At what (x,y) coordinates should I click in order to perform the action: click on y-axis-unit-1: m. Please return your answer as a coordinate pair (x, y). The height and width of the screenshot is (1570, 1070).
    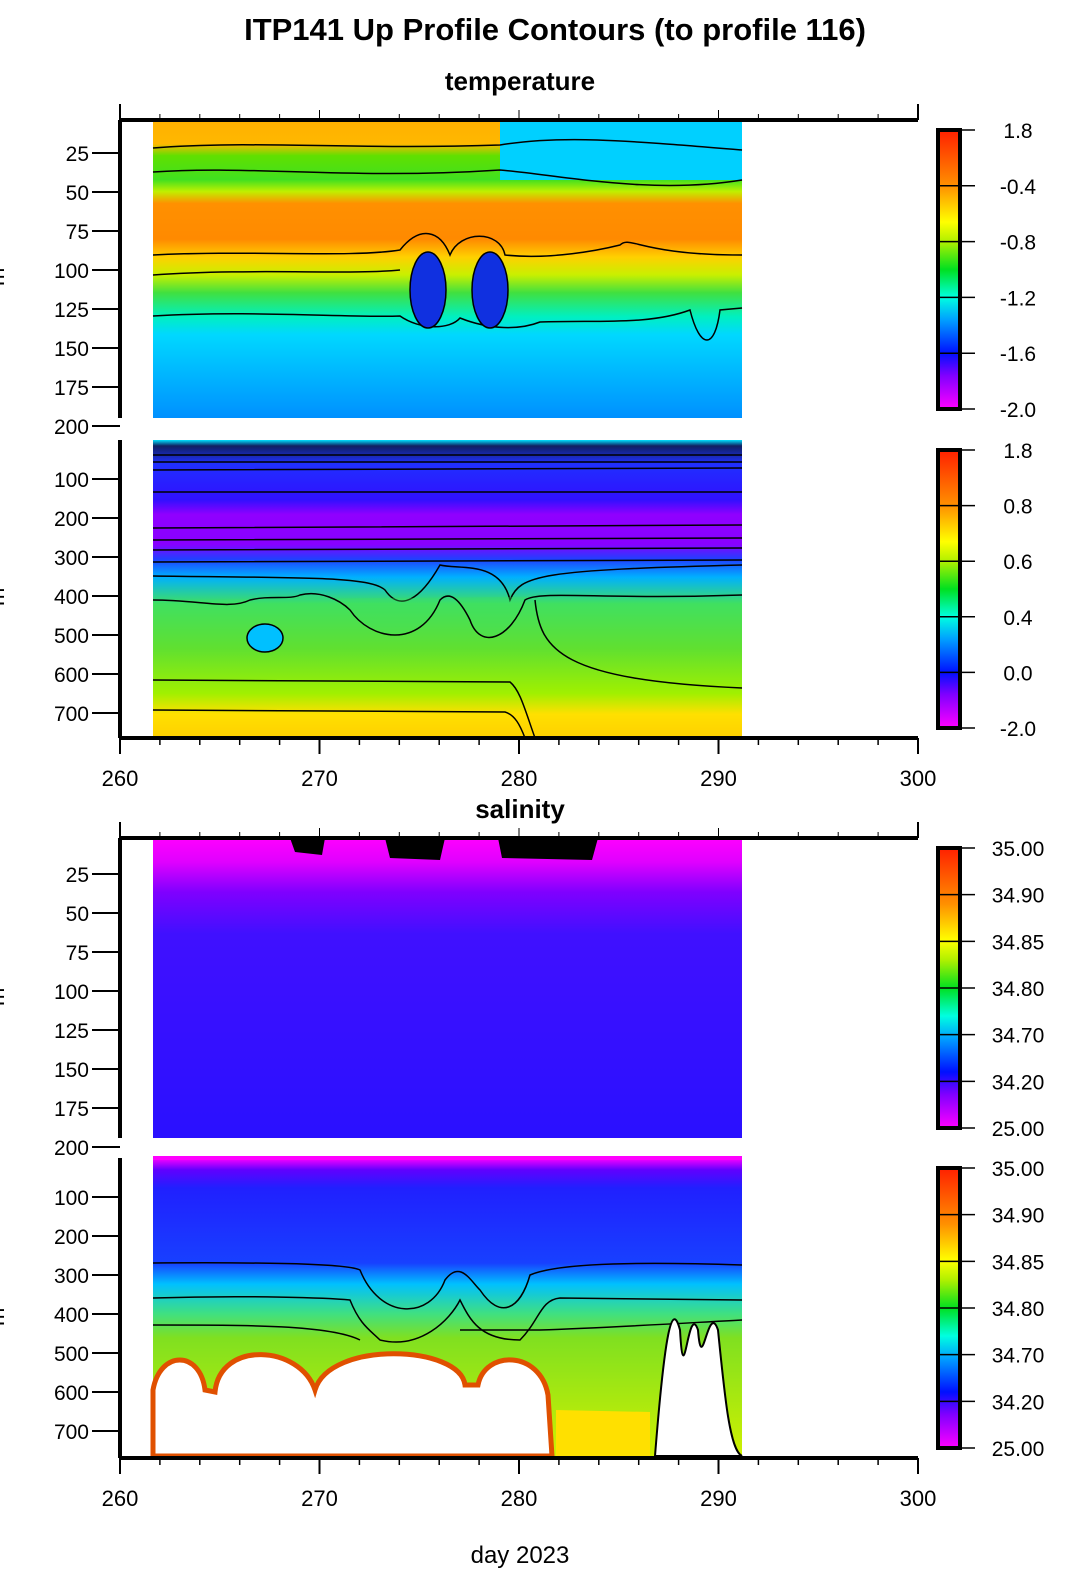
    Looking at the image, I should click on (4, 277).